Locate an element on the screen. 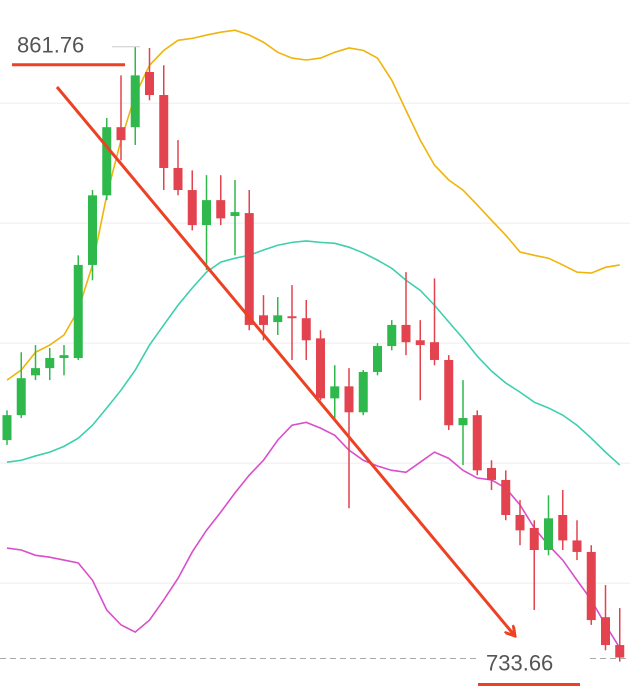 Image resolution: width=630 pixels, height=694 pixels. low-label-bg is located at coordinates (533, 663).